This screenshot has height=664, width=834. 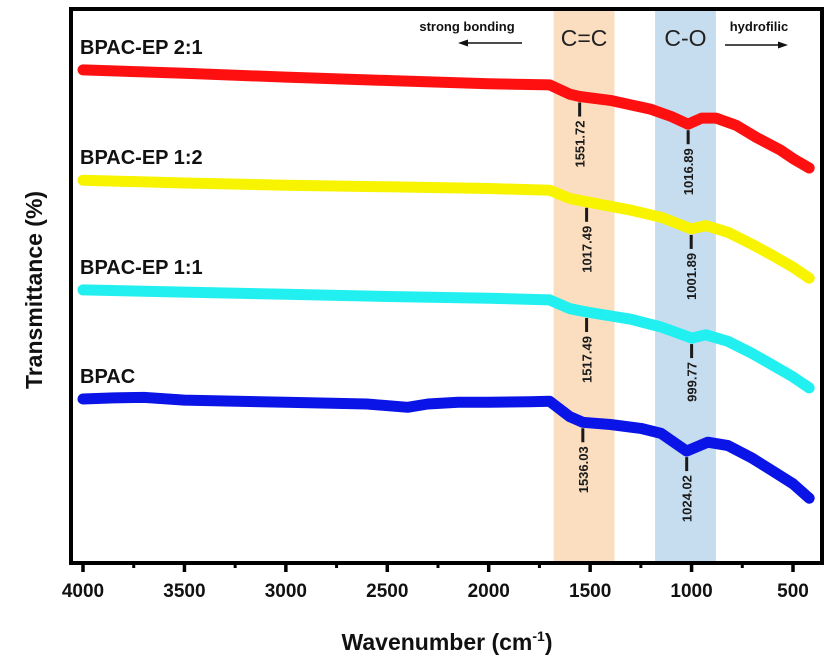 I want to click on x-tick-label: 2000, so click(x=489, y=591).